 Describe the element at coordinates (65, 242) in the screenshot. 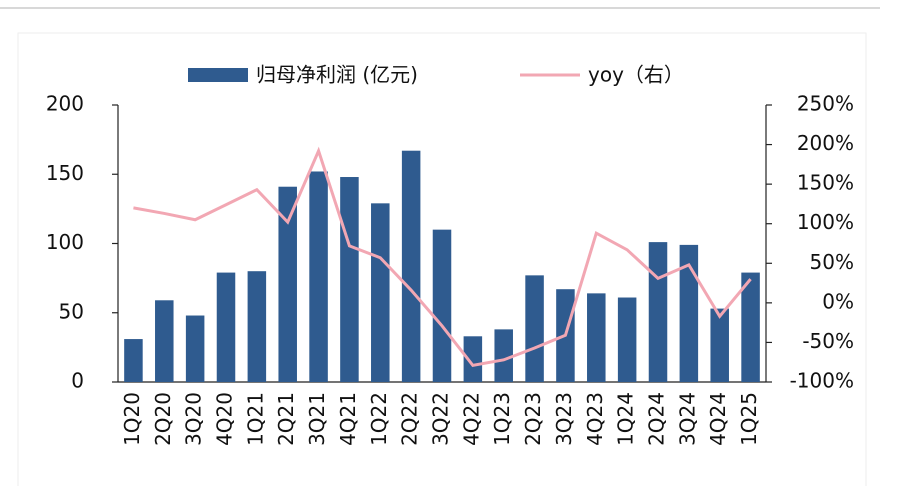

I see `y-tick-label: 100` at that location.